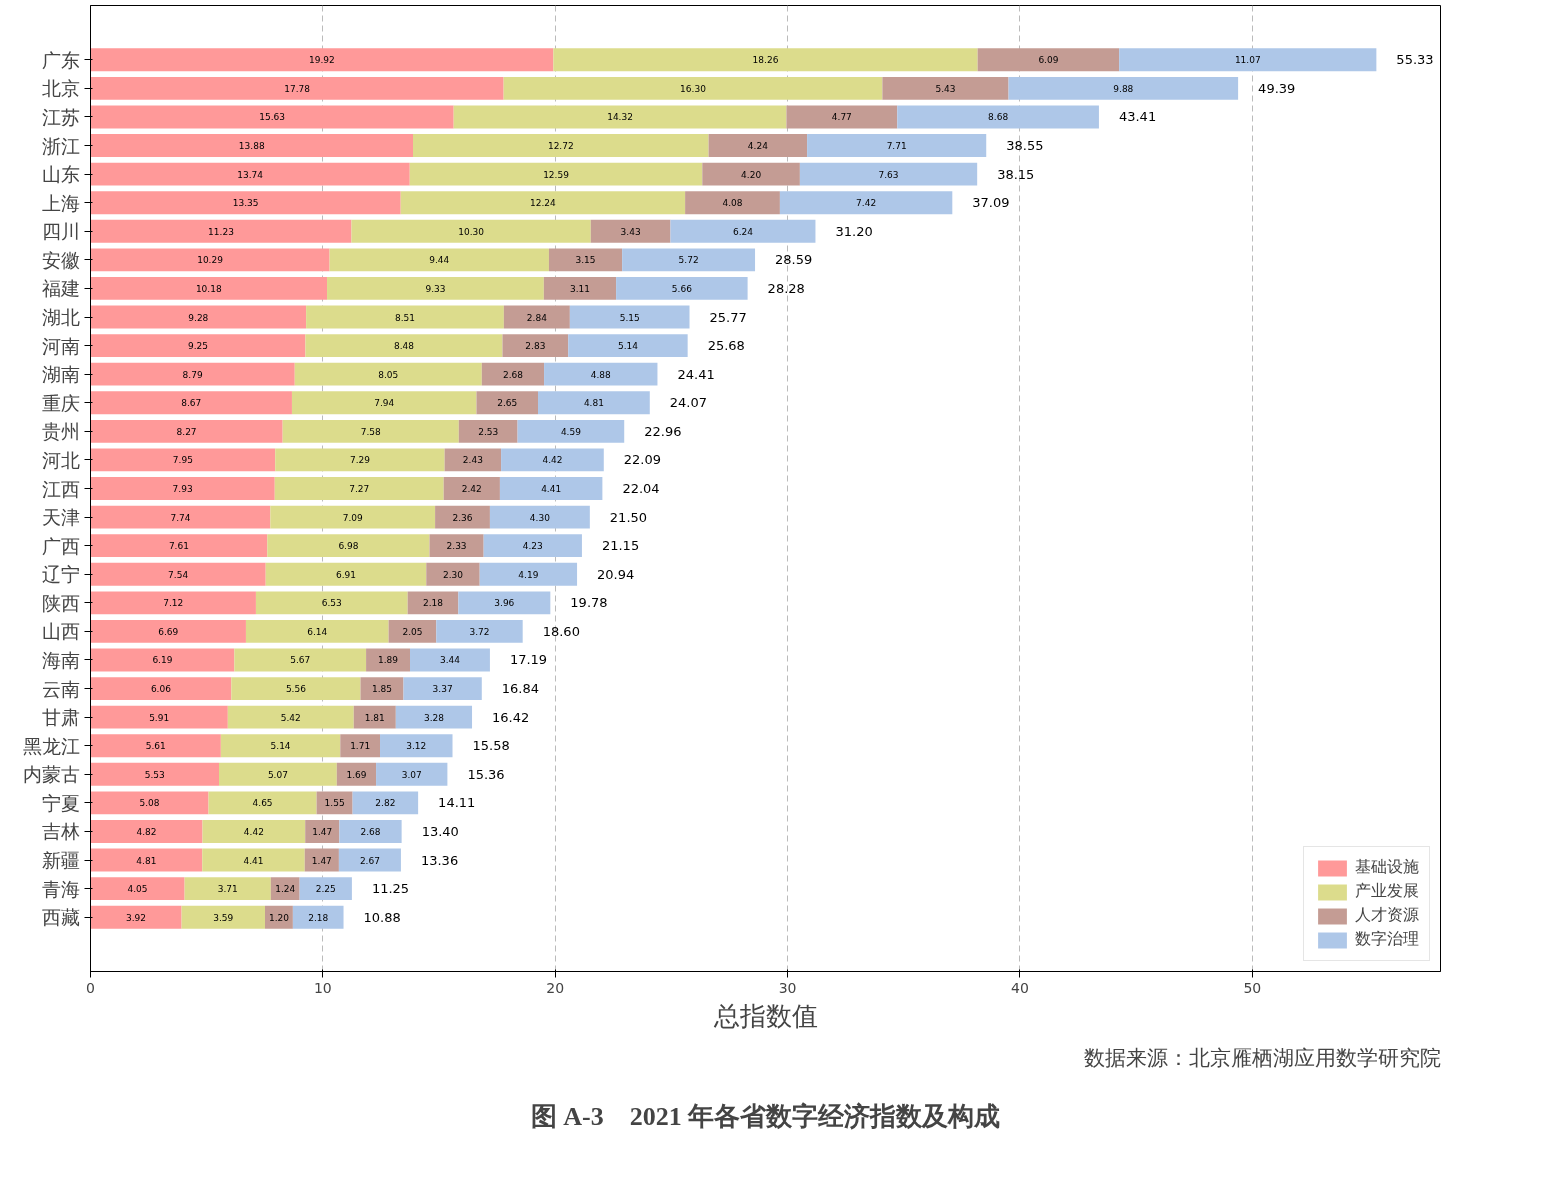  I want to click on data-label: 3.43, so click(630, 231).